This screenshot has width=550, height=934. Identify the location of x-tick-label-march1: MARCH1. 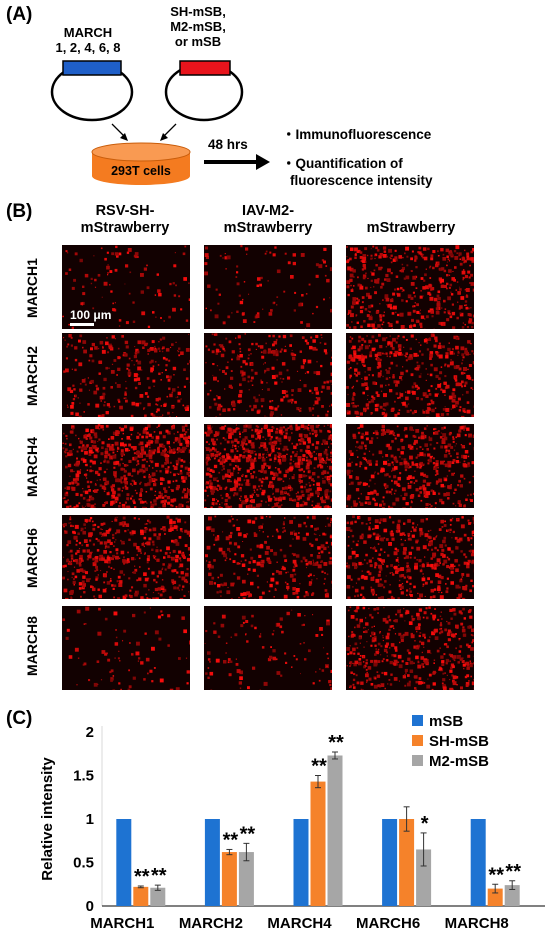
(122, 923).